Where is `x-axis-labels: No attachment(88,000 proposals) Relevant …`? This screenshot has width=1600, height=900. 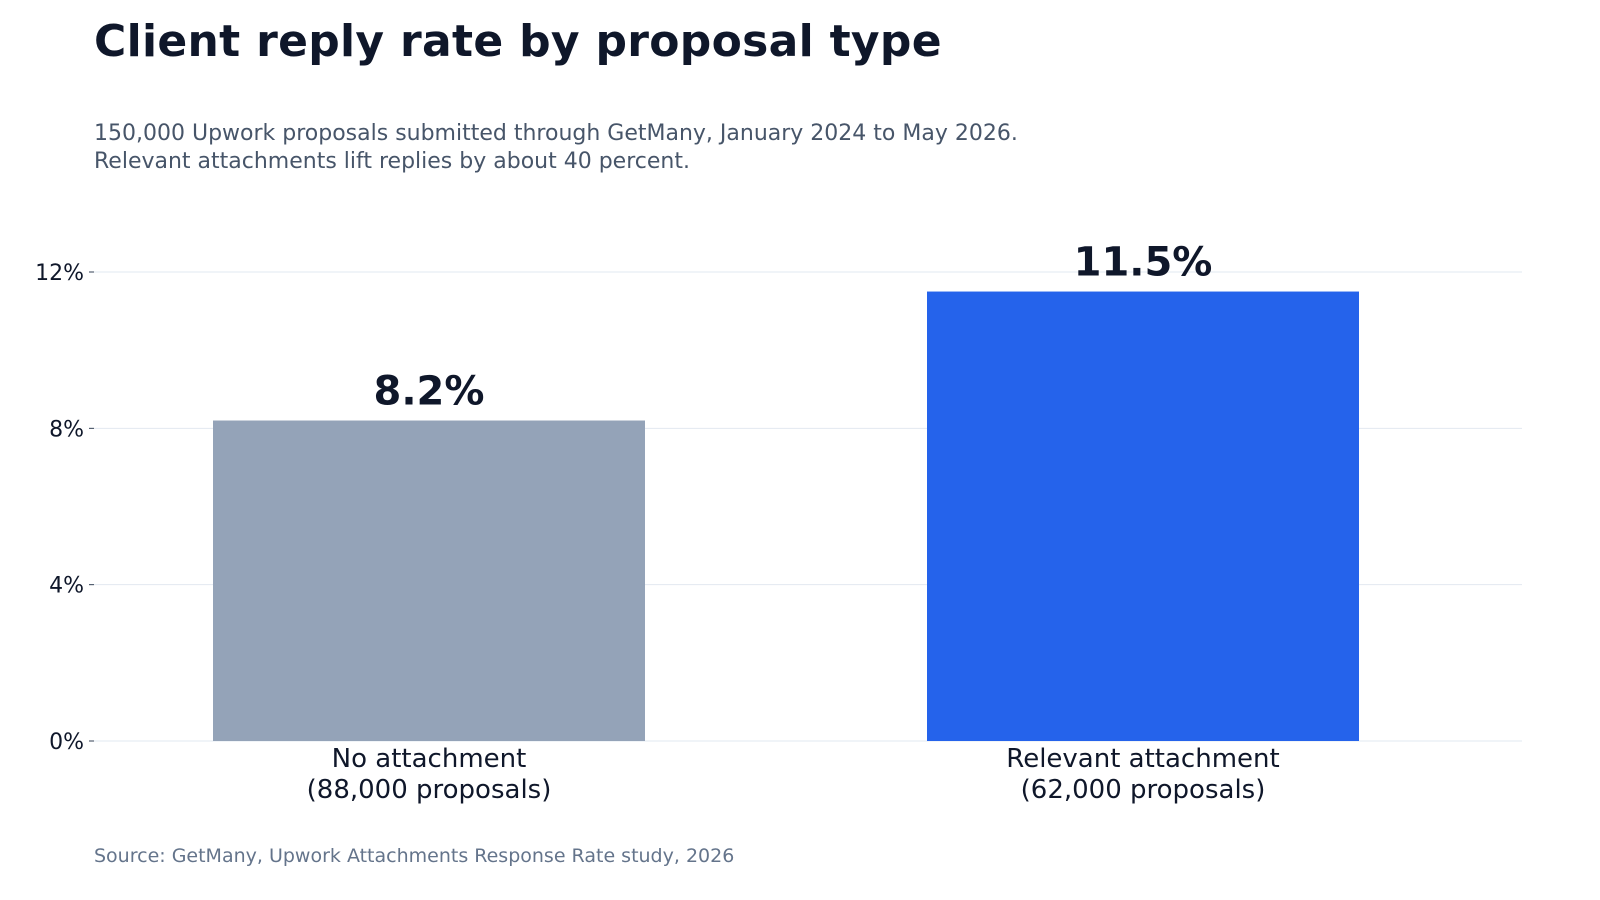
x-axis-labels: No attachment(88,000 proposals) Relevant … is located at coordinates (793, 774).